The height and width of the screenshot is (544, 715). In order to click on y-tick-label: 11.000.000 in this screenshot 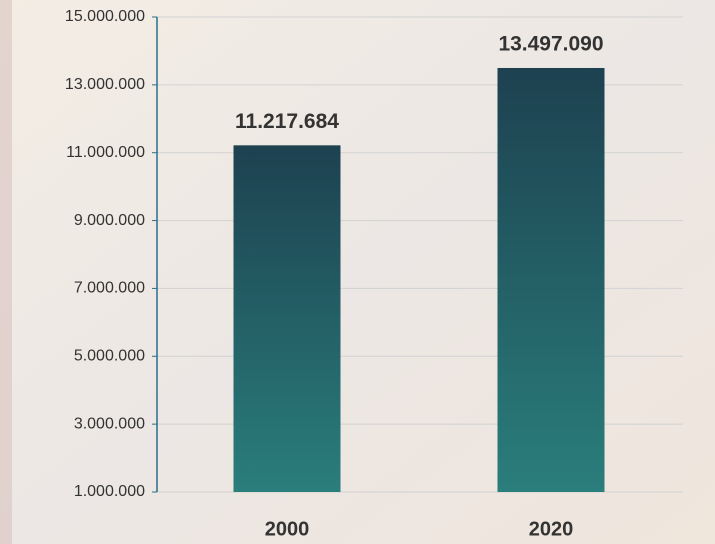, I will do `click(105, 152)`.